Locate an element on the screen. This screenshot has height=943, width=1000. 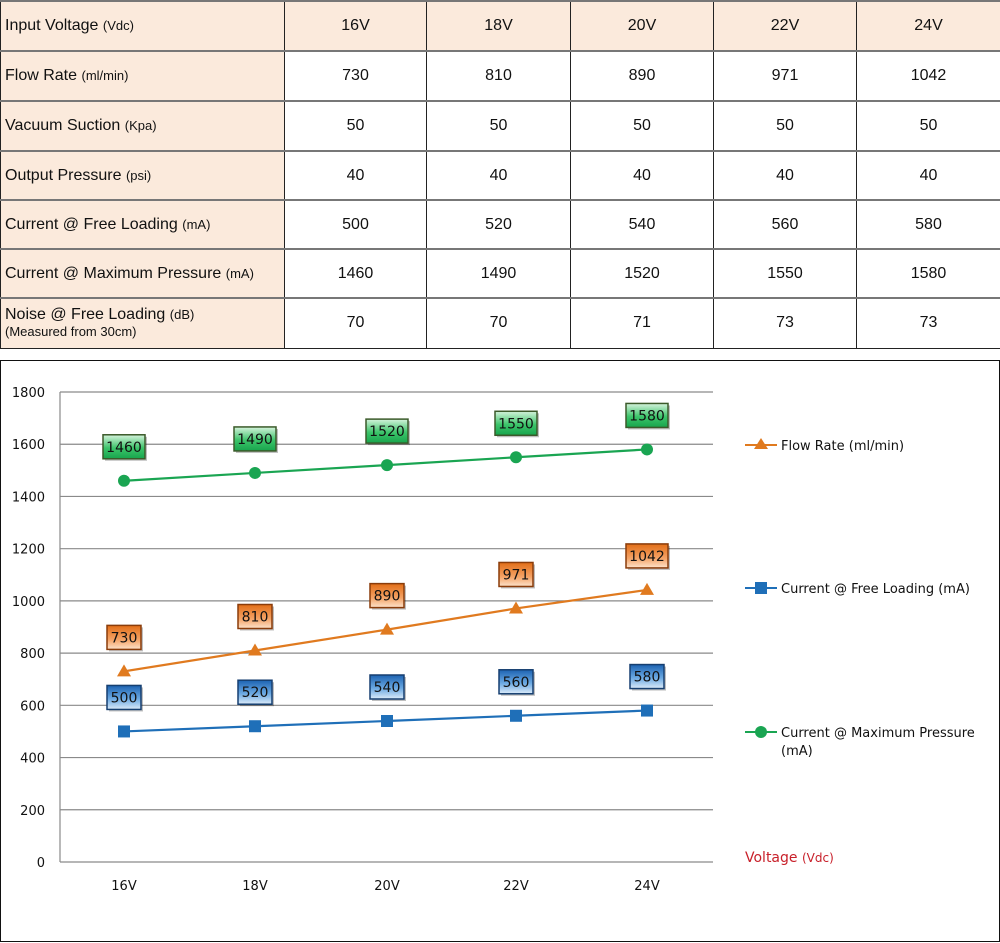
table-cell: 520 is located at coordinates (498, 224).